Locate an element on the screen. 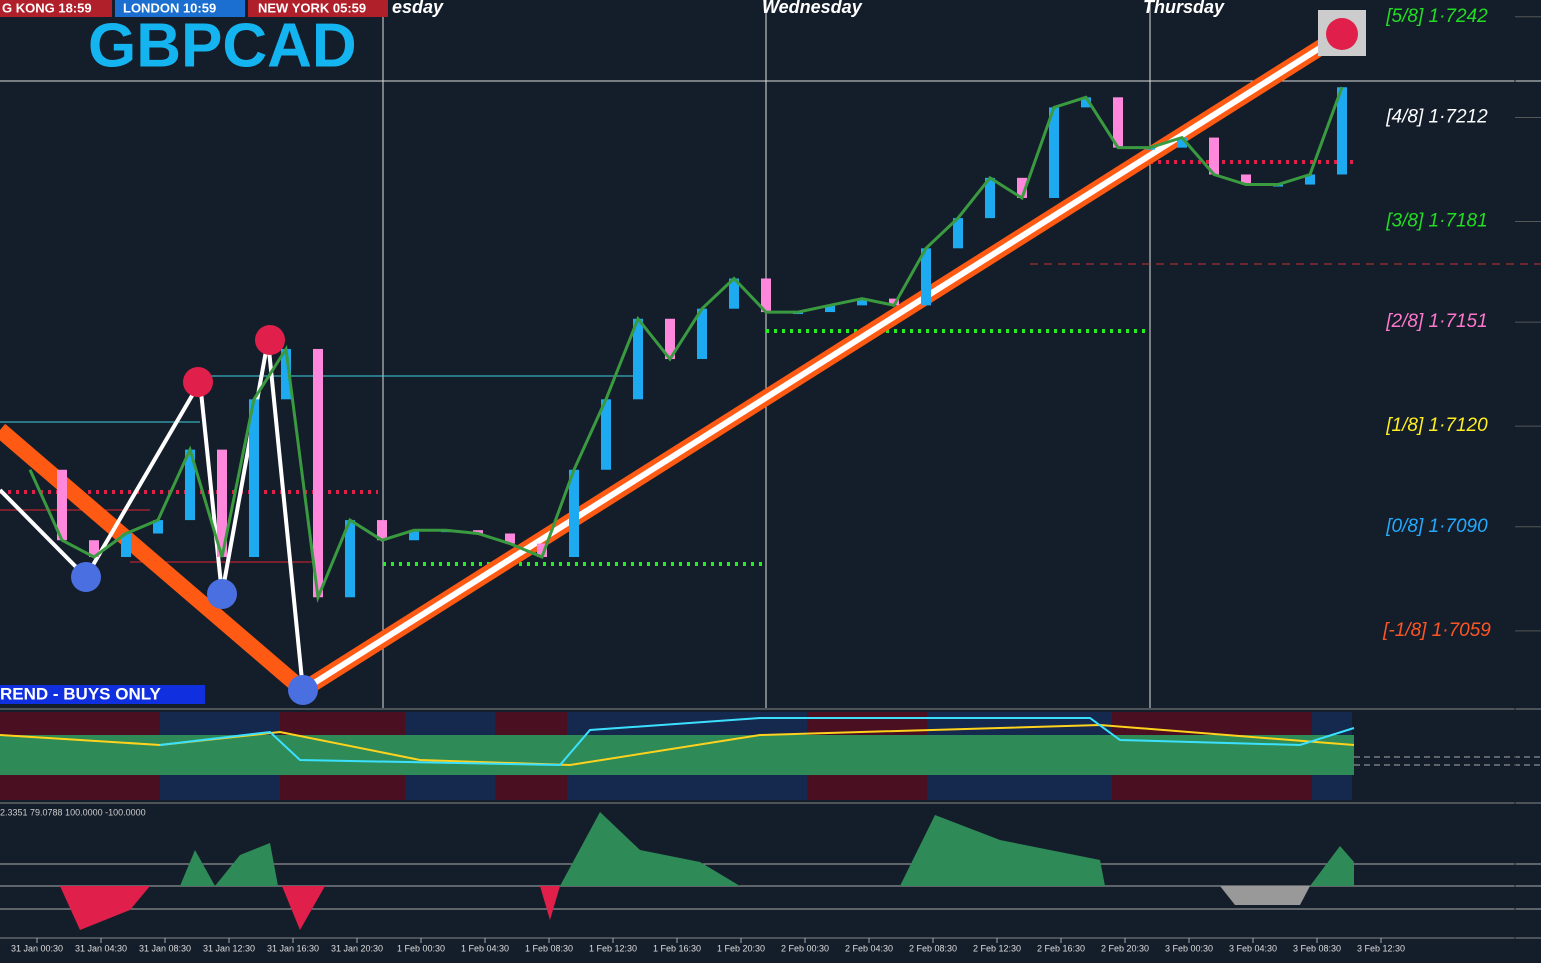  day-label: esday is located at coordinates (418, 8).